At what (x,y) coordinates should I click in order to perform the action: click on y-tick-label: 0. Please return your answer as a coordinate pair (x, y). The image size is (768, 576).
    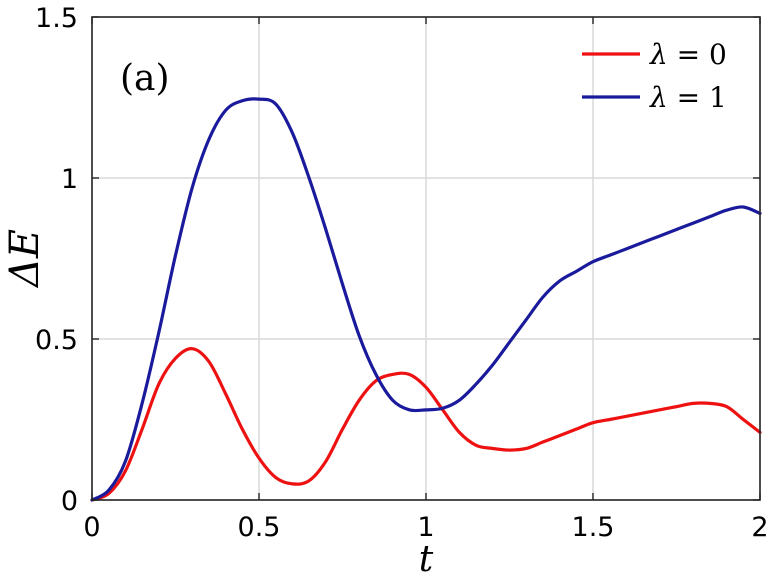
    Looking at the image, I should click on (69, 501).